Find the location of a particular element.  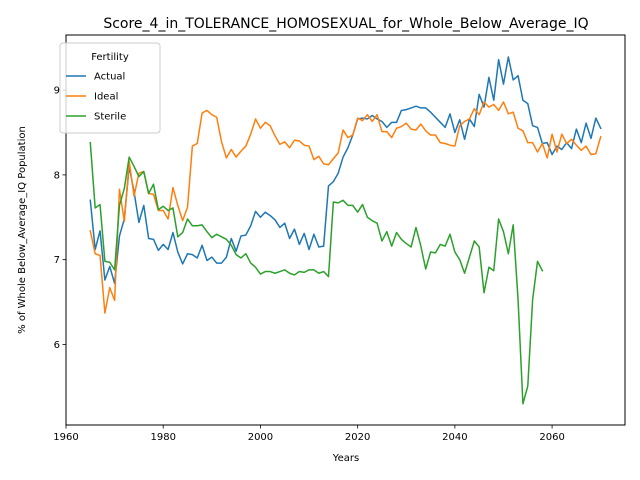

x-tick-label: 2060 is located at coordinates (551, 437).